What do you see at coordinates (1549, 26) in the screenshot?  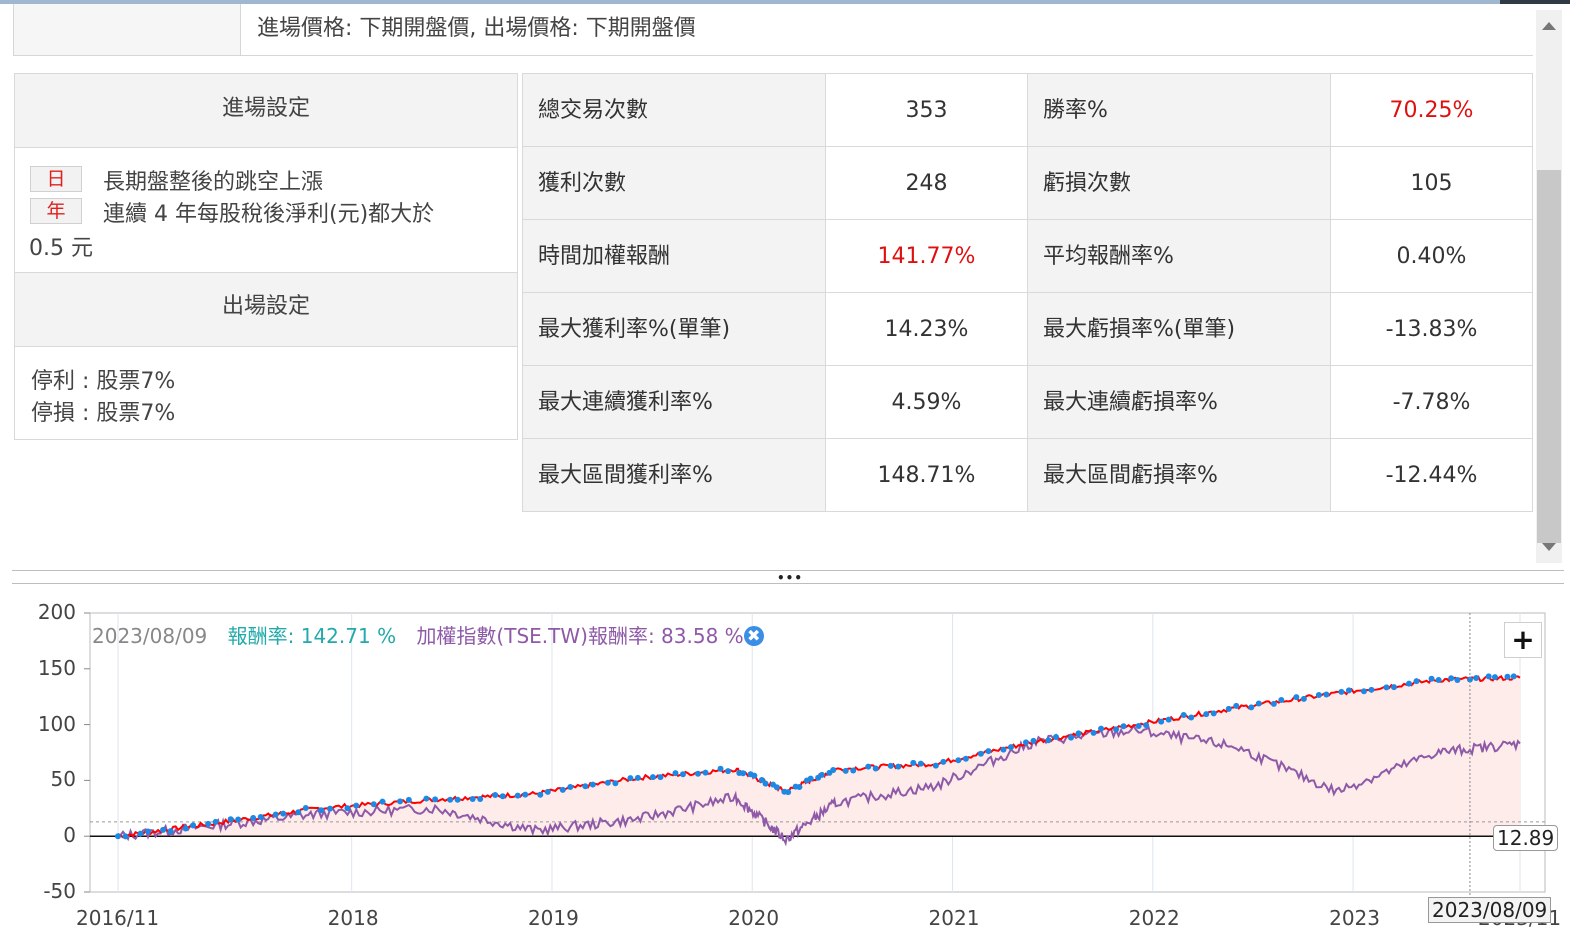 I see `scroll-up-icon` at bounding box center [1549, 26].